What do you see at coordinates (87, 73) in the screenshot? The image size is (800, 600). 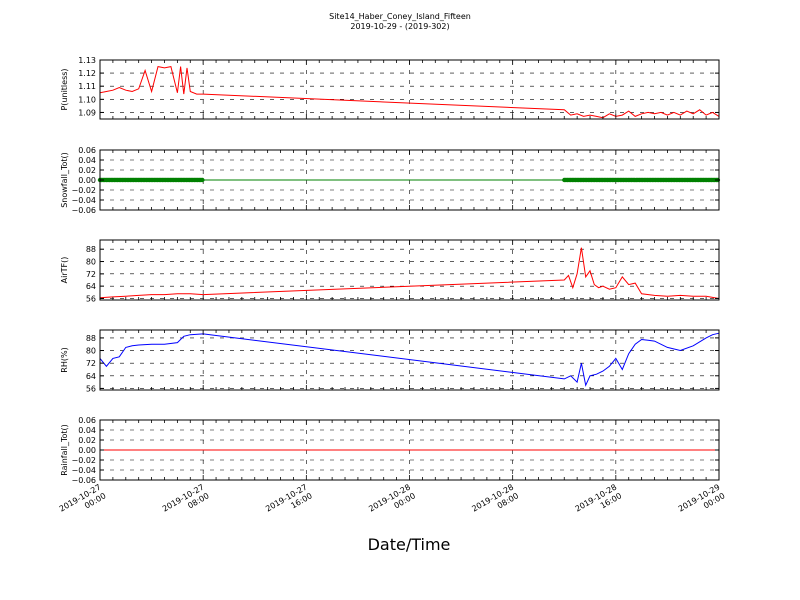 I see `y-tick-label: 1.12` at bounding box center [87, 73].